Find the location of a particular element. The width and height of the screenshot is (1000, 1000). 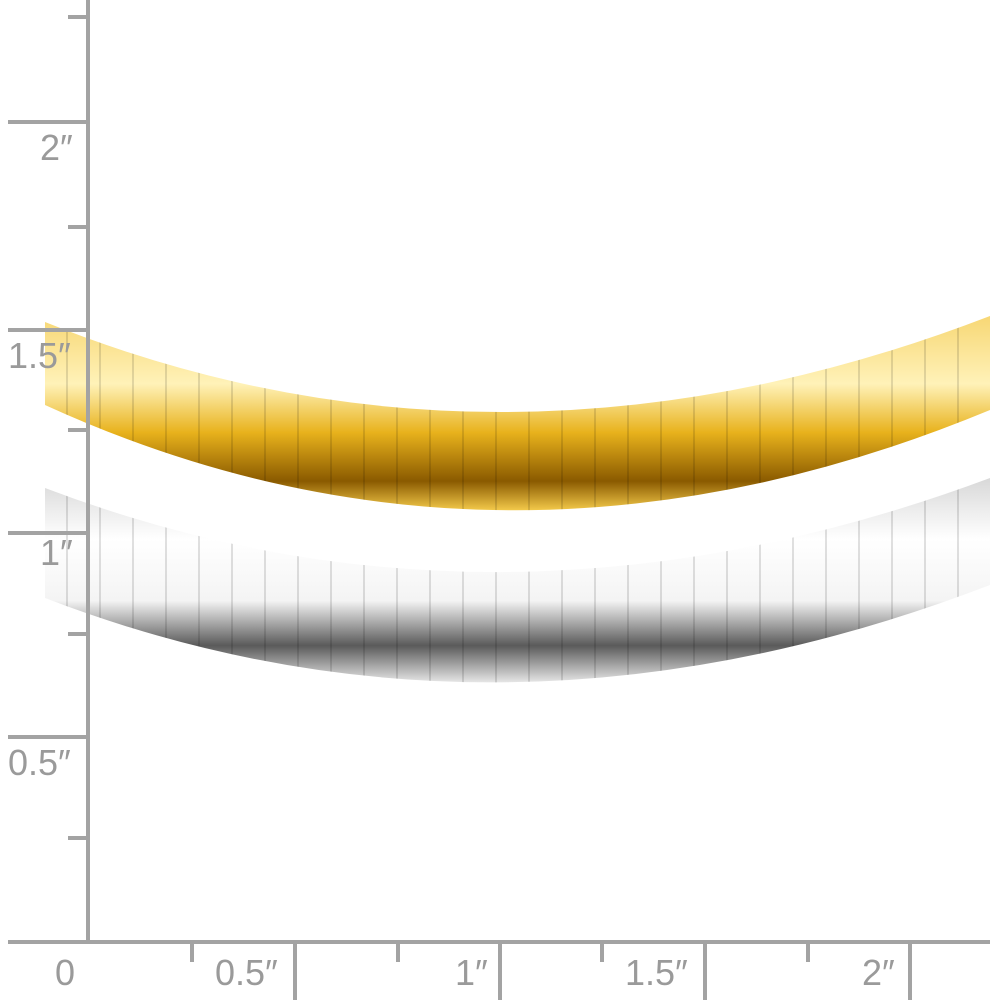

ruler-label: 0 is located at coordinates (65, 972).